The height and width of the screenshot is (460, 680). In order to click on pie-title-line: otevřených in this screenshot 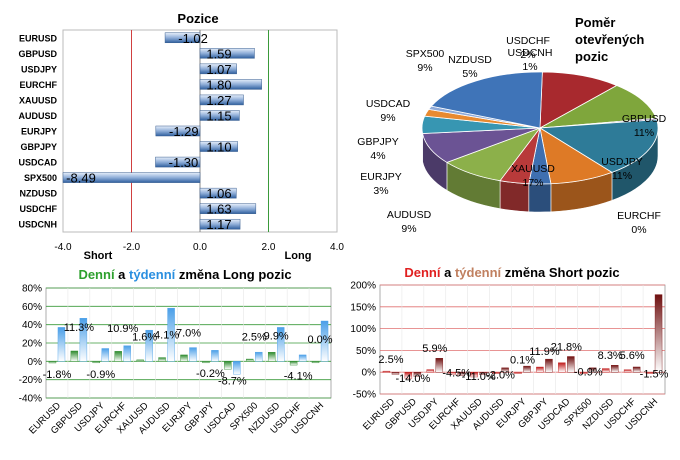, I will do `click(609, 39)`.